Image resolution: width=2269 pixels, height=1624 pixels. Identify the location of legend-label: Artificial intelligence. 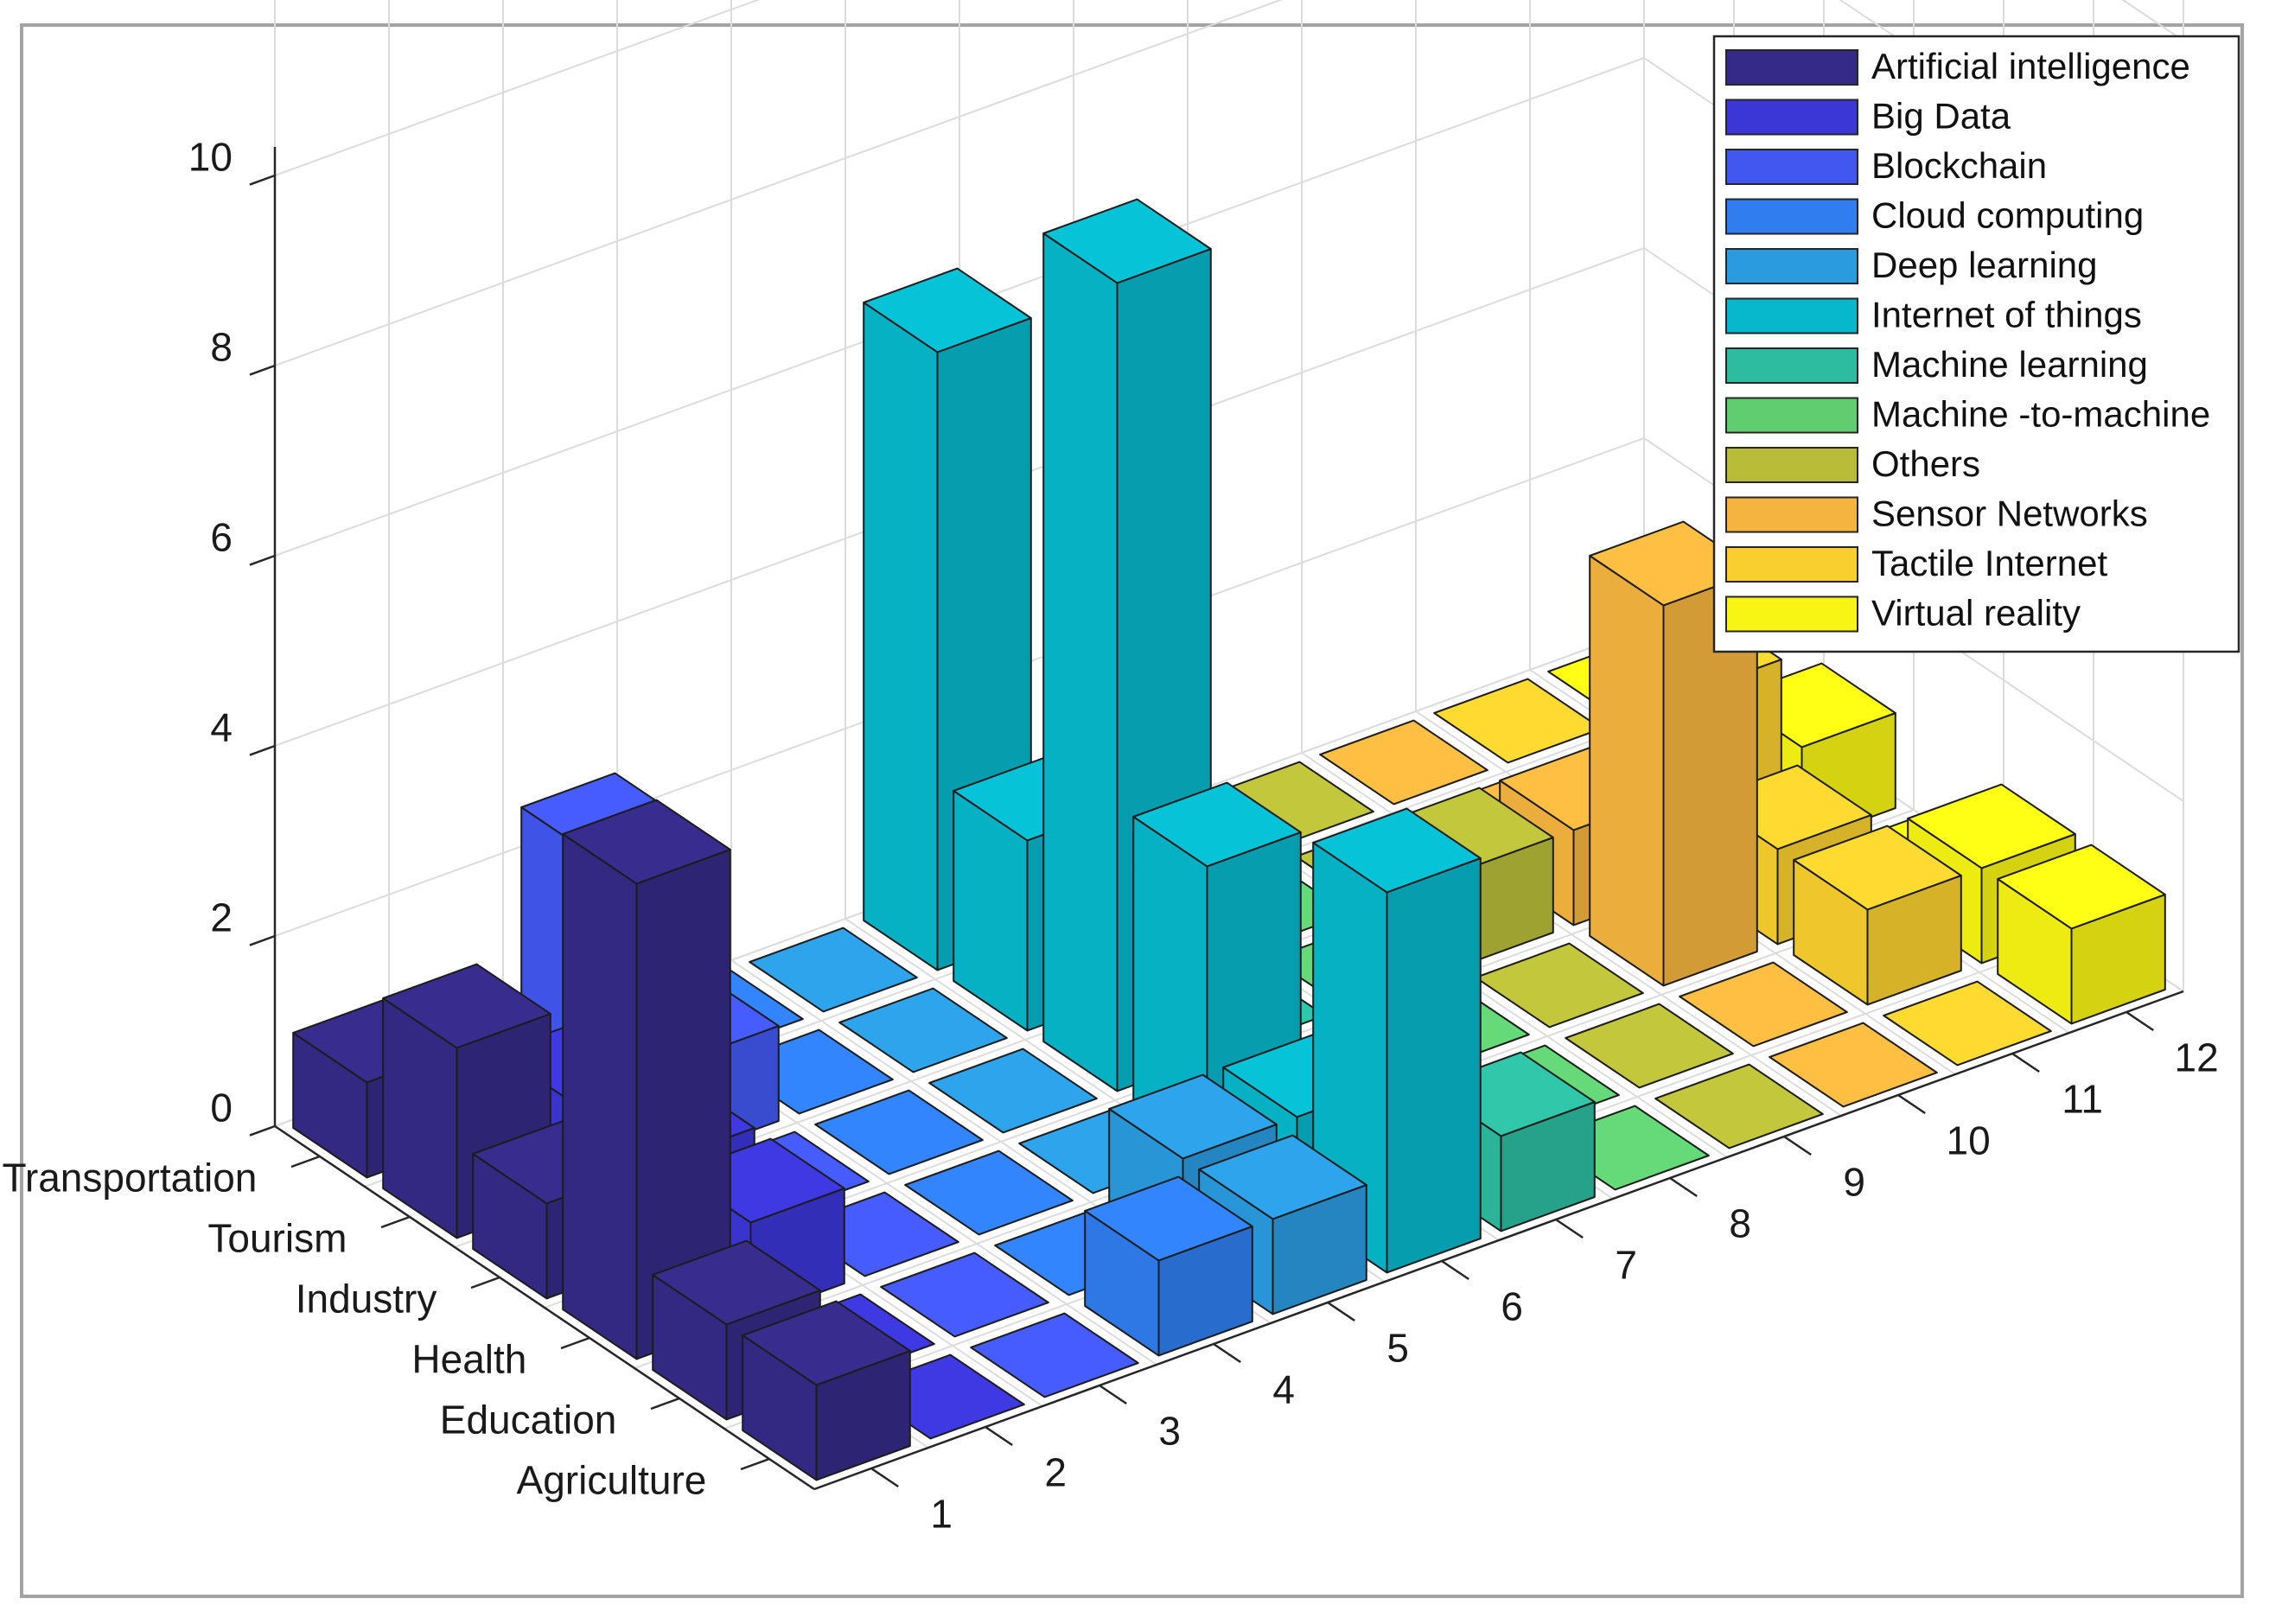
(2030, 66).